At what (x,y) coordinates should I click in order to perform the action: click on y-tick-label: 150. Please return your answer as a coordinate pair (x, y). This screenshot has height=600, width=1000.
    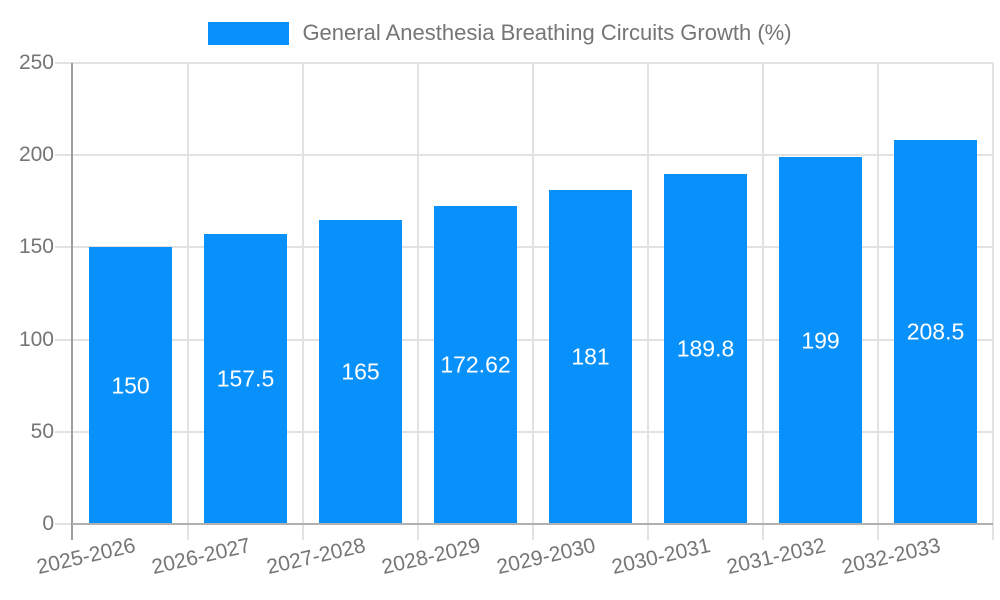
    Looking at the image, I should click on (36, 247).